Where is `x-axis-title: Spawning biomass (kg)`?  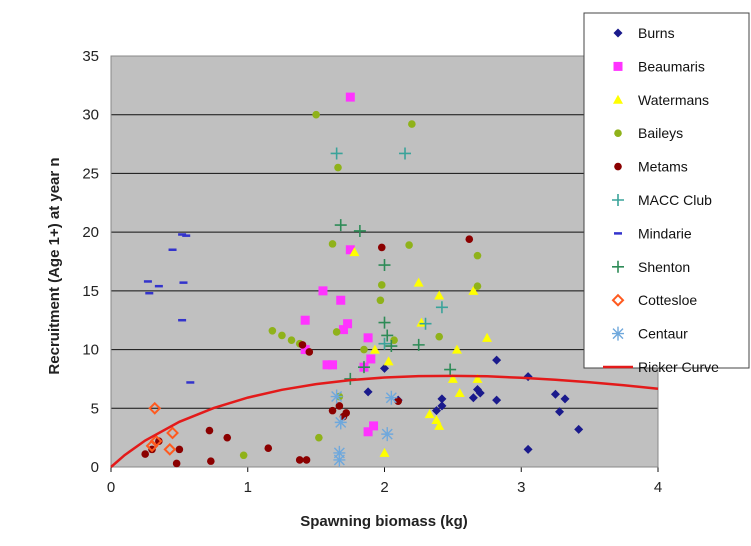 x-axis-title: Spawning biomass (kg) is located at coordinates (384, 521).